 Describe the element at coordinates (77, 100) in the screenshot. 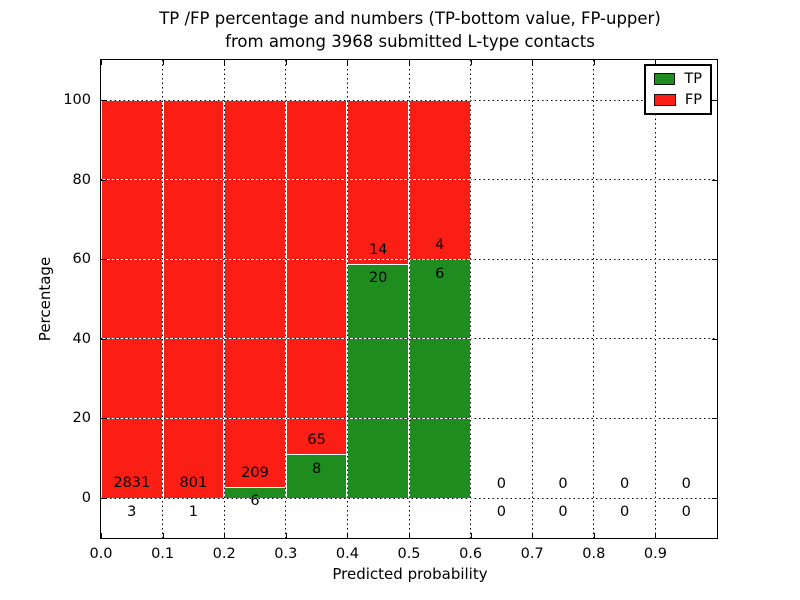

I see `y-tick-label: 100` at that location.